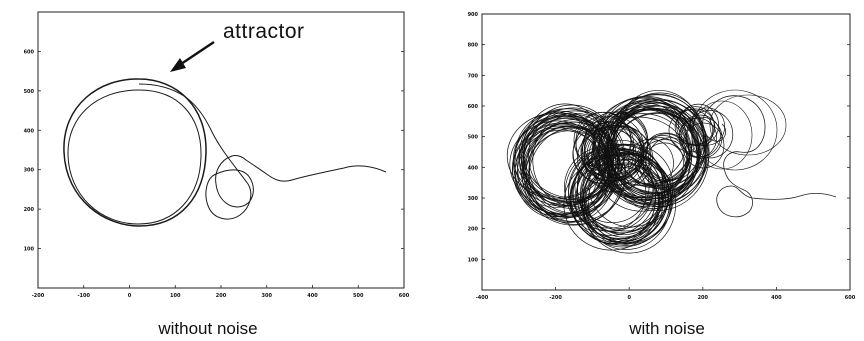  What do you see at coordinates (473, 15) in the screenshot?
I see `right-y-tick-label: 900` at bounding box center [473, 15].